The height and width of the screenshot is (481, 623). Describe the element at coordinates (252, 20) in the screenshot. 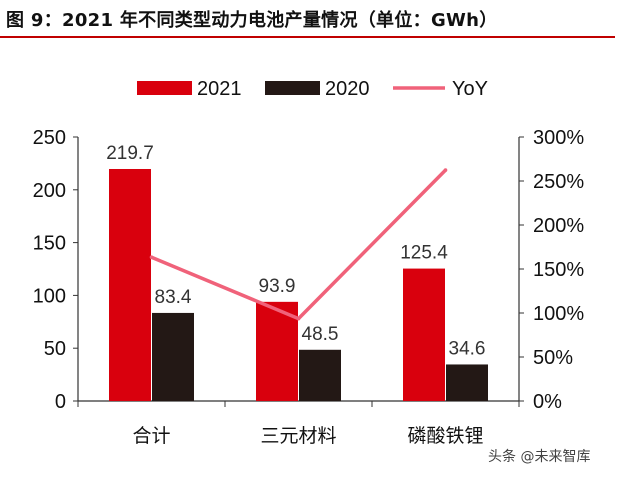

I see `chart-title: 图 9：2021 年不同类型动力电池产量情况（单位：GWh）` at that location.